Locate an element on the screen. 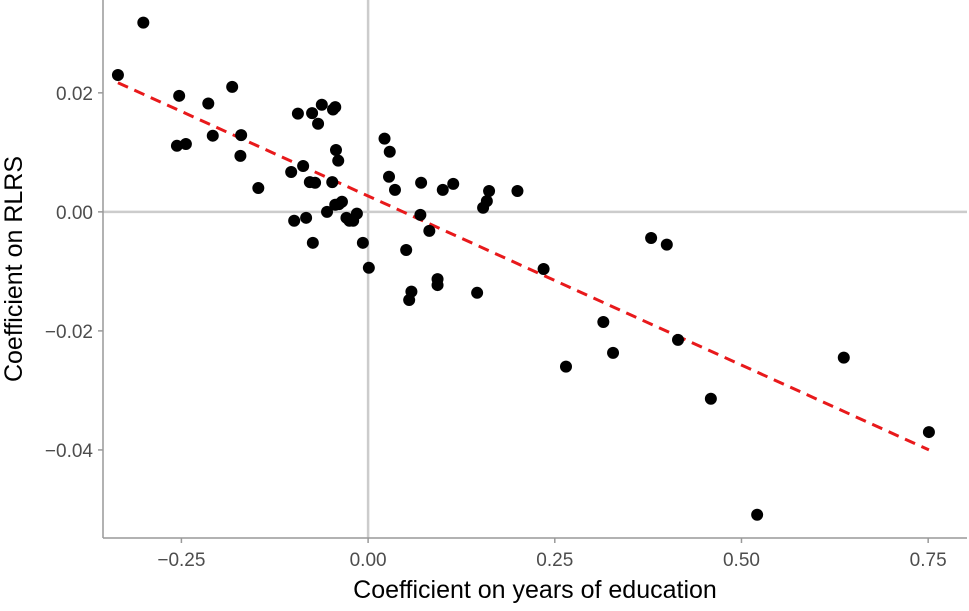 The height and width of the screenshot is (611, 969). x-tick-label: 0.50 is located at coordinates (741, 560).